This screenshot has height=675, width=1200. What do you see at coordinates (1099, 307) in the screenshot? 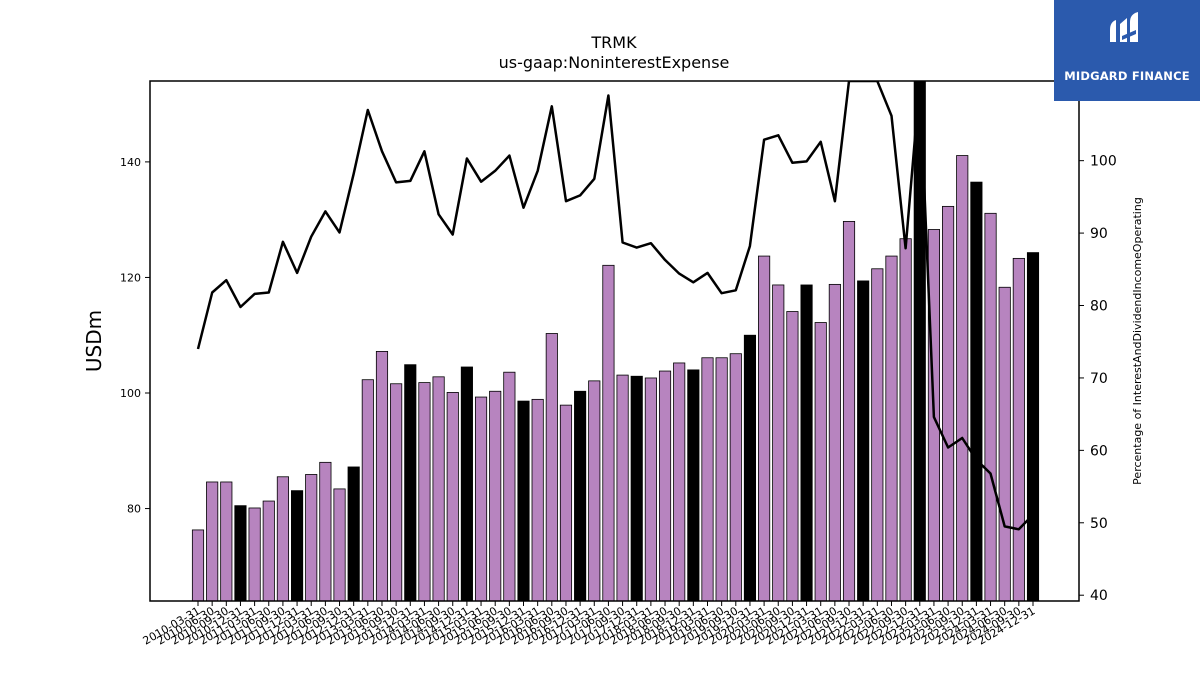
I see `y2-tick-label: 80` at bounding box center [1099, 307].